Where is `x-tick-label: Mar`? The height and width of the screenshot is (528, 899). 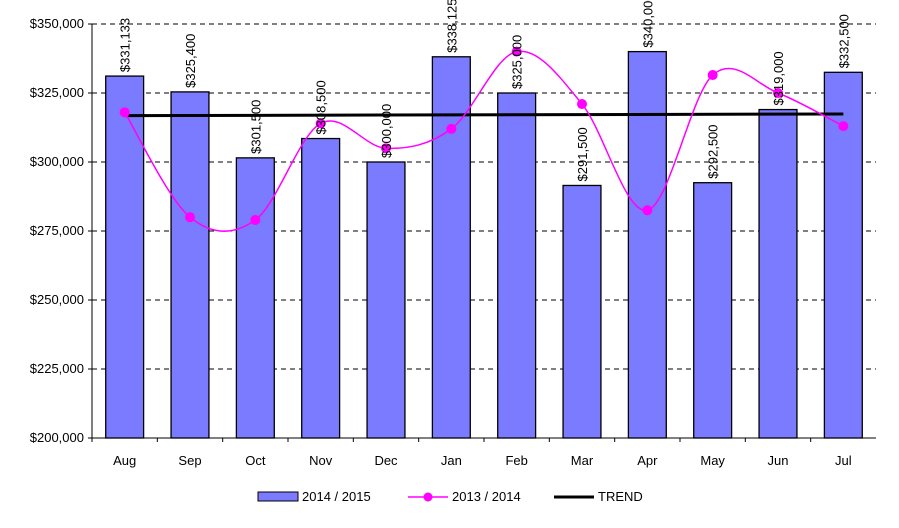
x-tick-label: Mar is located at coordinates (582, 460).